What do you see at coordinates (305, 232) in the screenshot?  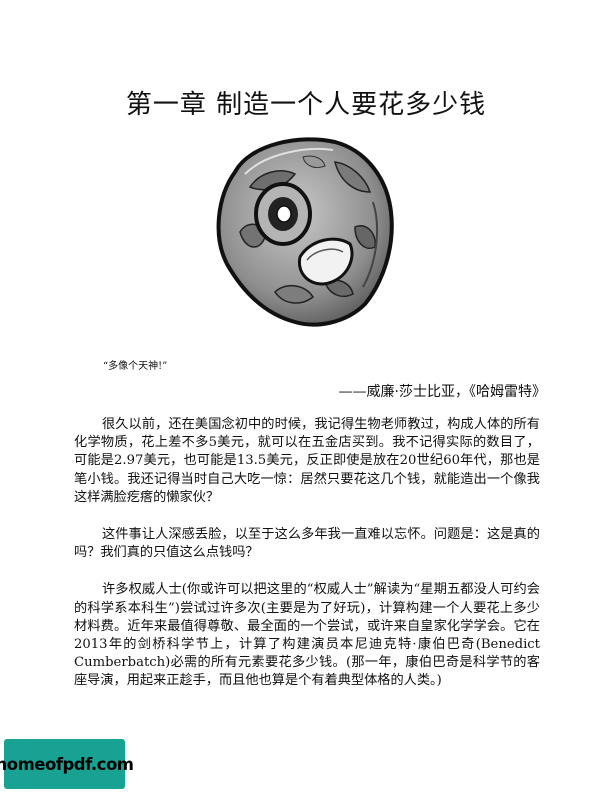 I see `rock-mineral-illustration` at bounding box center [305, 232].